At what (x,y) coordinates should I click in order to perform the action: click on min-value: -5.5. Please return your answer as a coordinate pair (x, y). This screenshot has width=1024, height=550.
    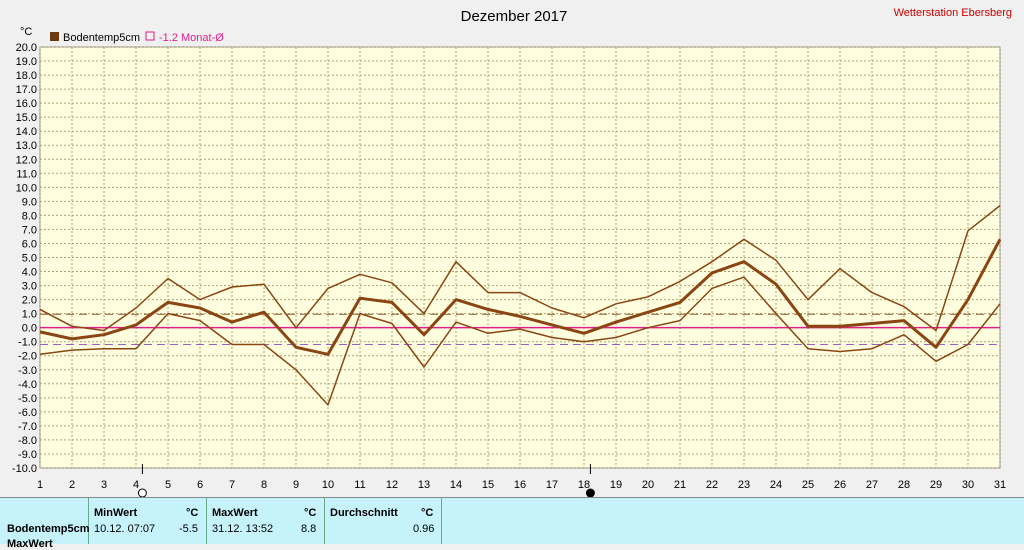
    Looking at the image, I should click on (188, 529).